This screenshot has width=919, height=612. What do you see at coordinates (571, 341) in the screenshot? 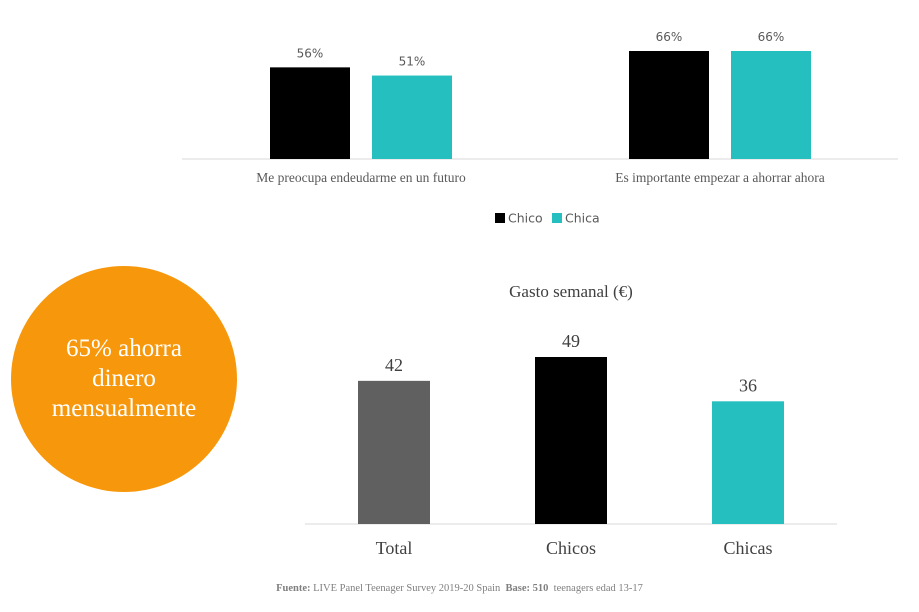
I see `chart2-data-label: 49` at bounding box center [571, 341].